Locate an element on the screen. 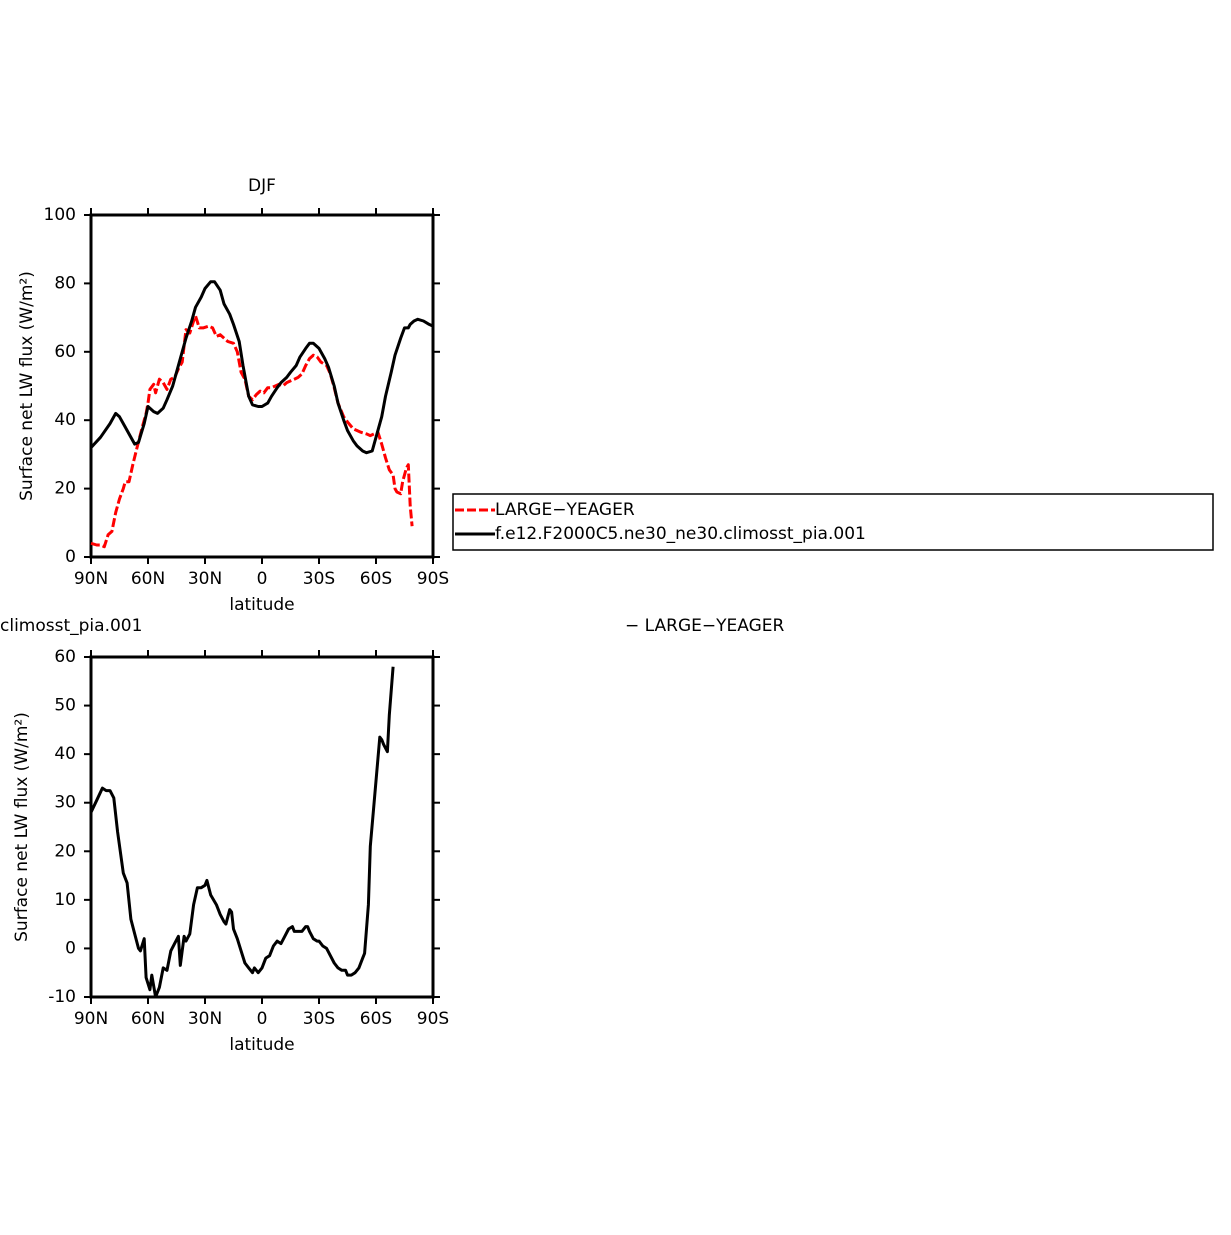 This screenshot has width=1231, height=1235. chart-title-fragment: climosst_pia.001 is located at coordinates (71, 626).